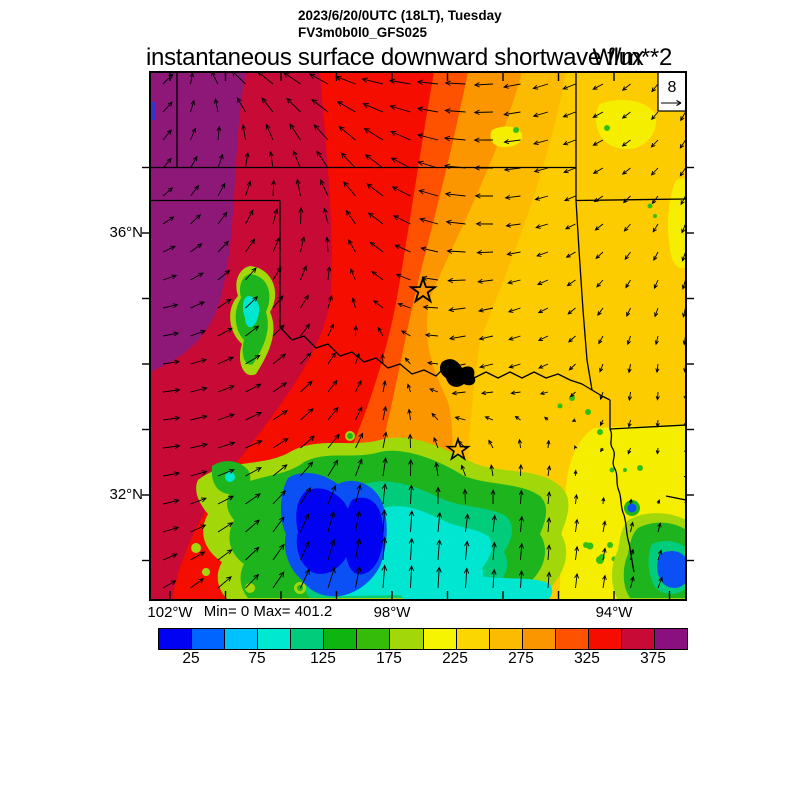 Image resolution: width=800 pixels, height=800 pixels. Describe the element at coordinates (632, 57) in the screenshot. I see `units-label: W/m**2` at that location.